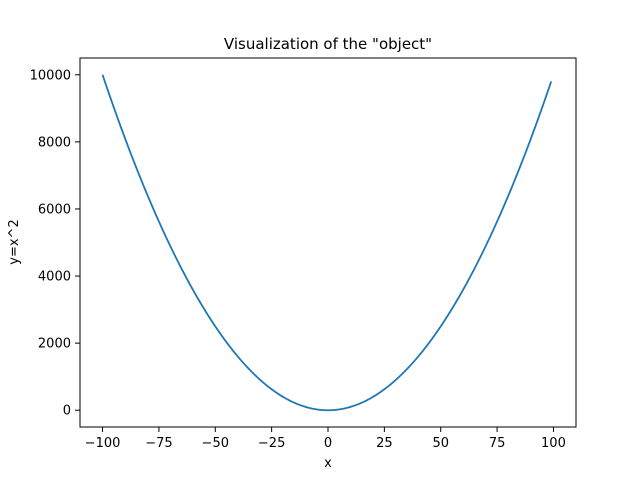 This screenshot has height=480, width=640. I want to click on x-tick-label: −100, so click(103, 443).